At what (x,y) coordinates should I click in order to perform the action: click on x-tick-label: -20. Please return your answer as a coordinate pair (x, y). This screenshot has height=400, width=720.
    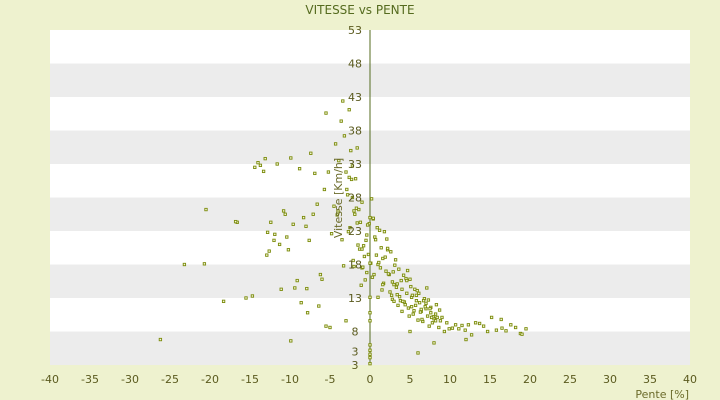
    Looking at the image, I should click on (210, 379).